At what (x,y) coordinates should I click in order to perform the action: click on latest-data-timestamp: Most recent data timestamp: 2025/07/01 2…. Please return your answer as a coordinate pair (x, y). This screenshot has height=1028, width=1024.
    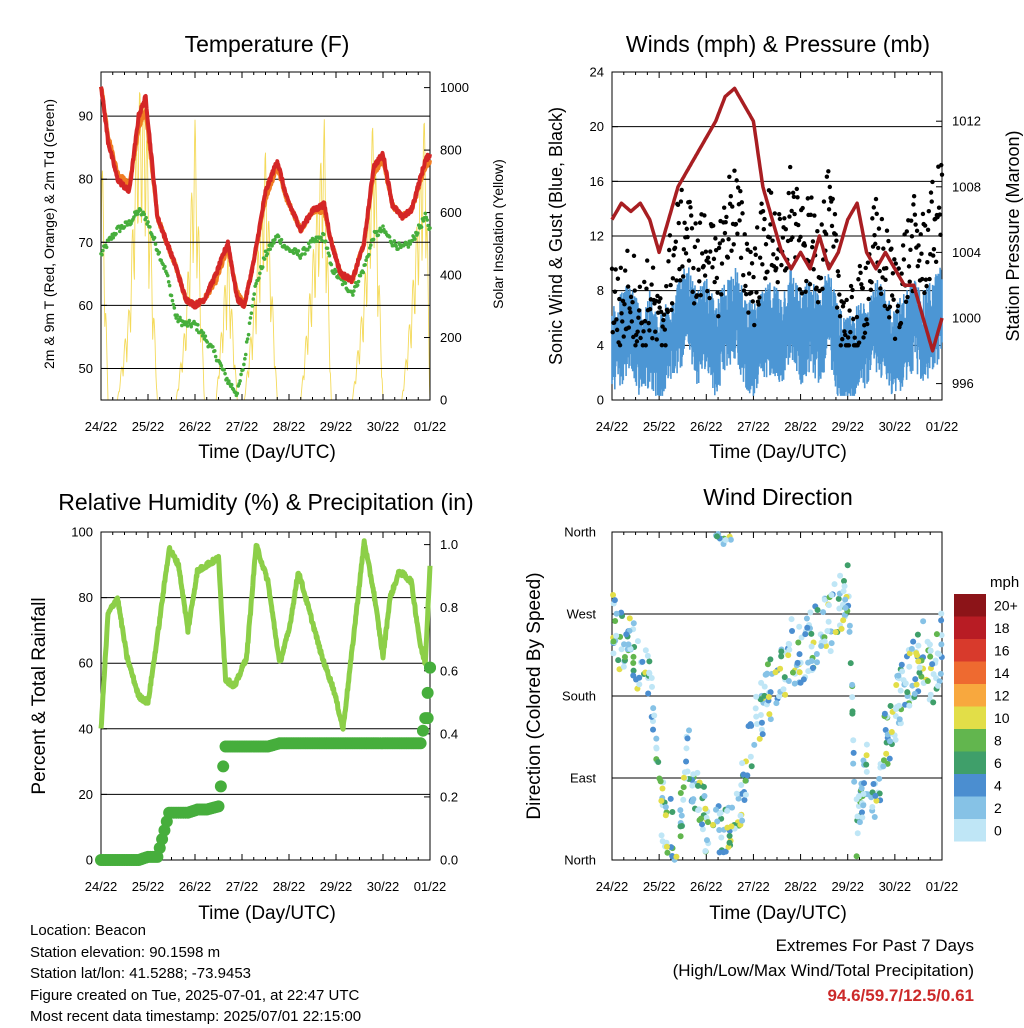
    Looking at the image, I should click on (196, 1016).